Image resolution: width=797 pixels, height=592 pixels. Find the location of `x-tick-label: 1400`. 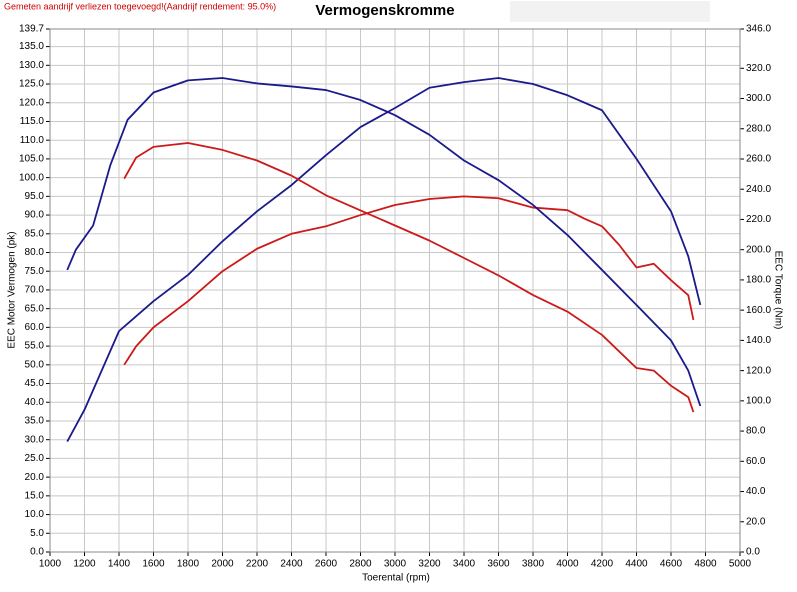

x-tick-label: 1400 is located at coordinates (119, 564).